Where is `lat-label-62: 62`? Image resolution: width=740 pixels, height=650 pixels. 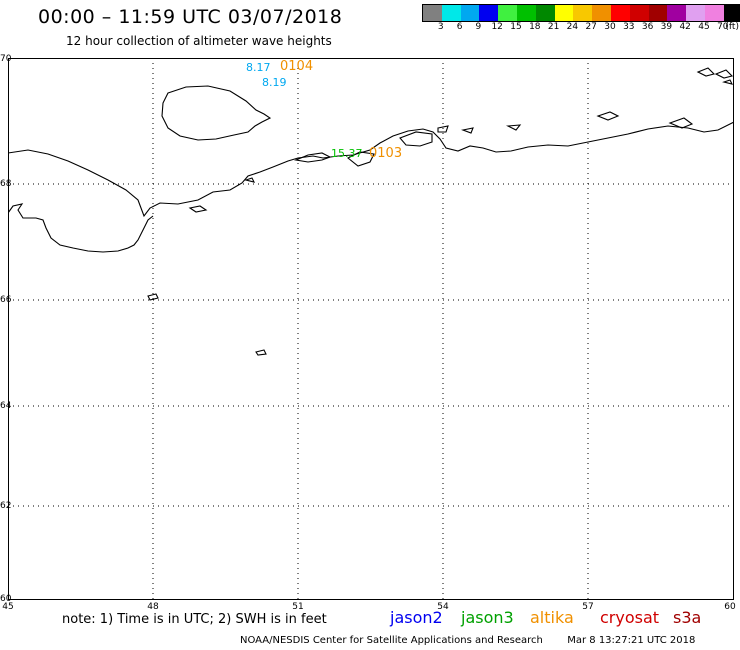
lat-label-62: 62 is located at coordinates (6, 506).